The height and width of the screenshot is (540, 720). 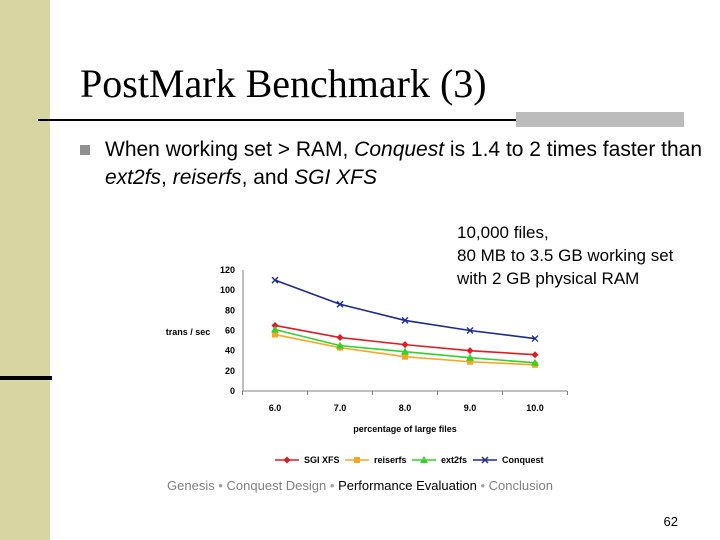 I want to click on y-axis-label: trans / sec, so click(x=188, y=332).